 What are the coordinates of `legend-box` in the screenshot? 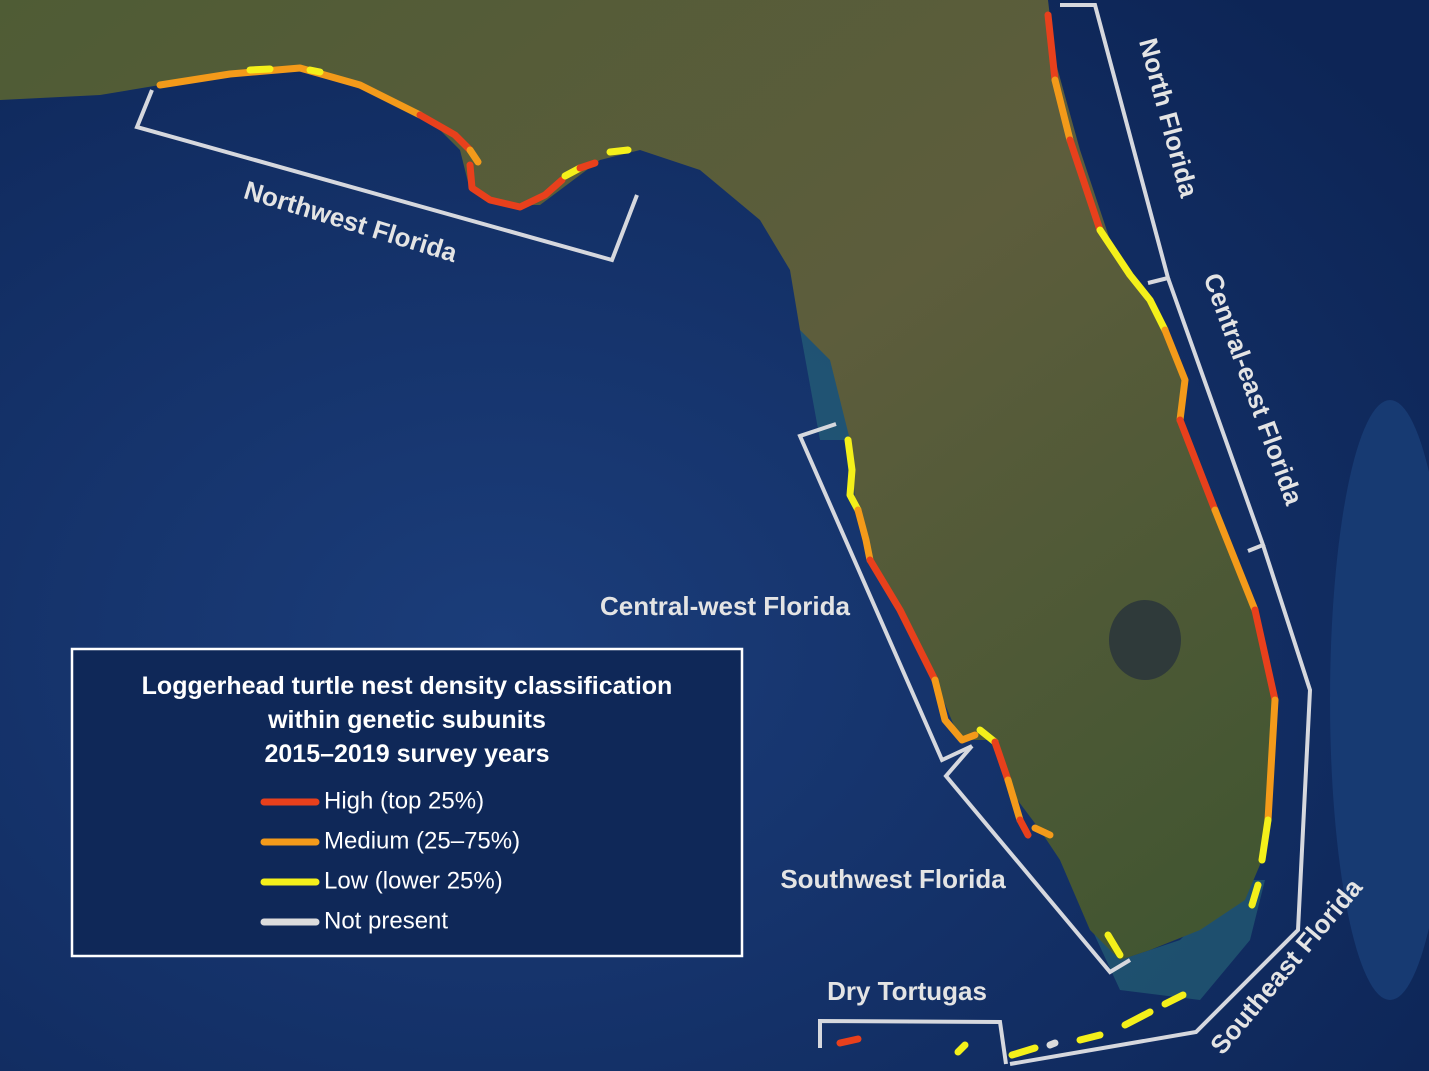 It's located at (407, 802).